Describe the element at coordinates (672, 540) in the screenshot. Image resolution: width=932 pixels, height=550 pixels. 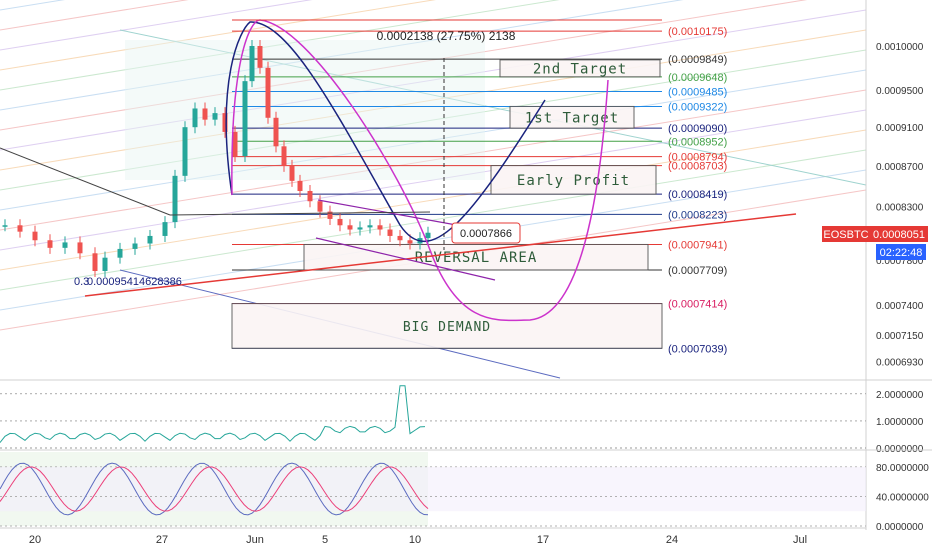
I see `time-tick: 24` at that location.